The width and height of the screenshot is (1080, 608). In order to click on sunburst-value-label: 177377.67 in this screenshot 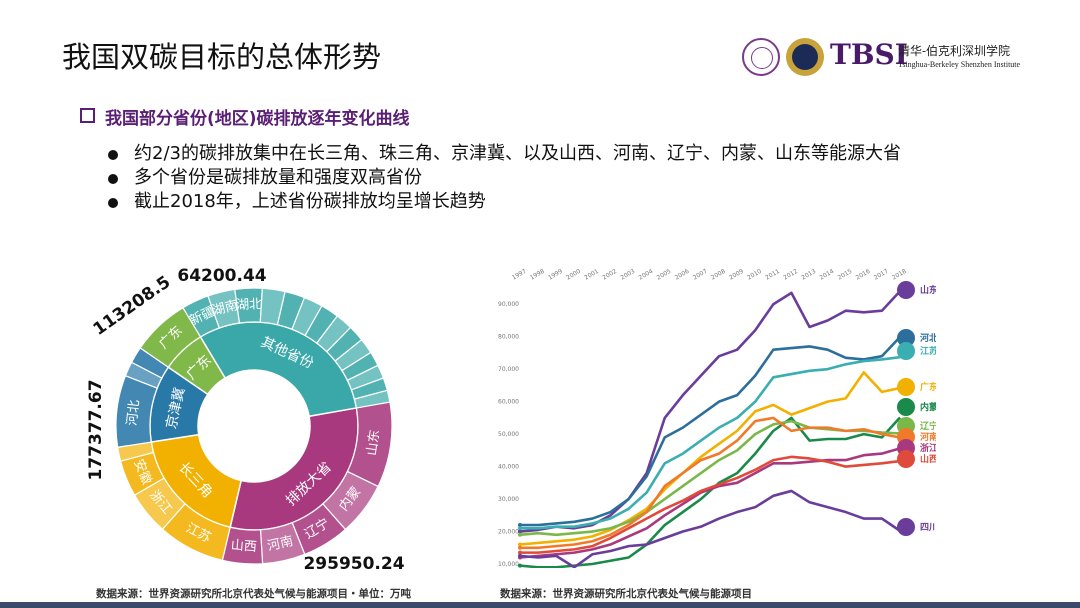, I will do `click(96, 429)`.